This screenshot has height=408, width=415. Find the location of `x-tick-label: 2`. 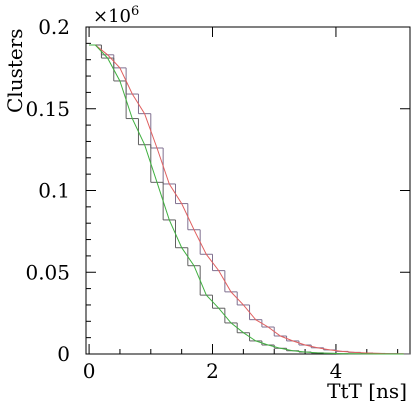

x-tick-label: 2 is located at coordinates (212, 371).